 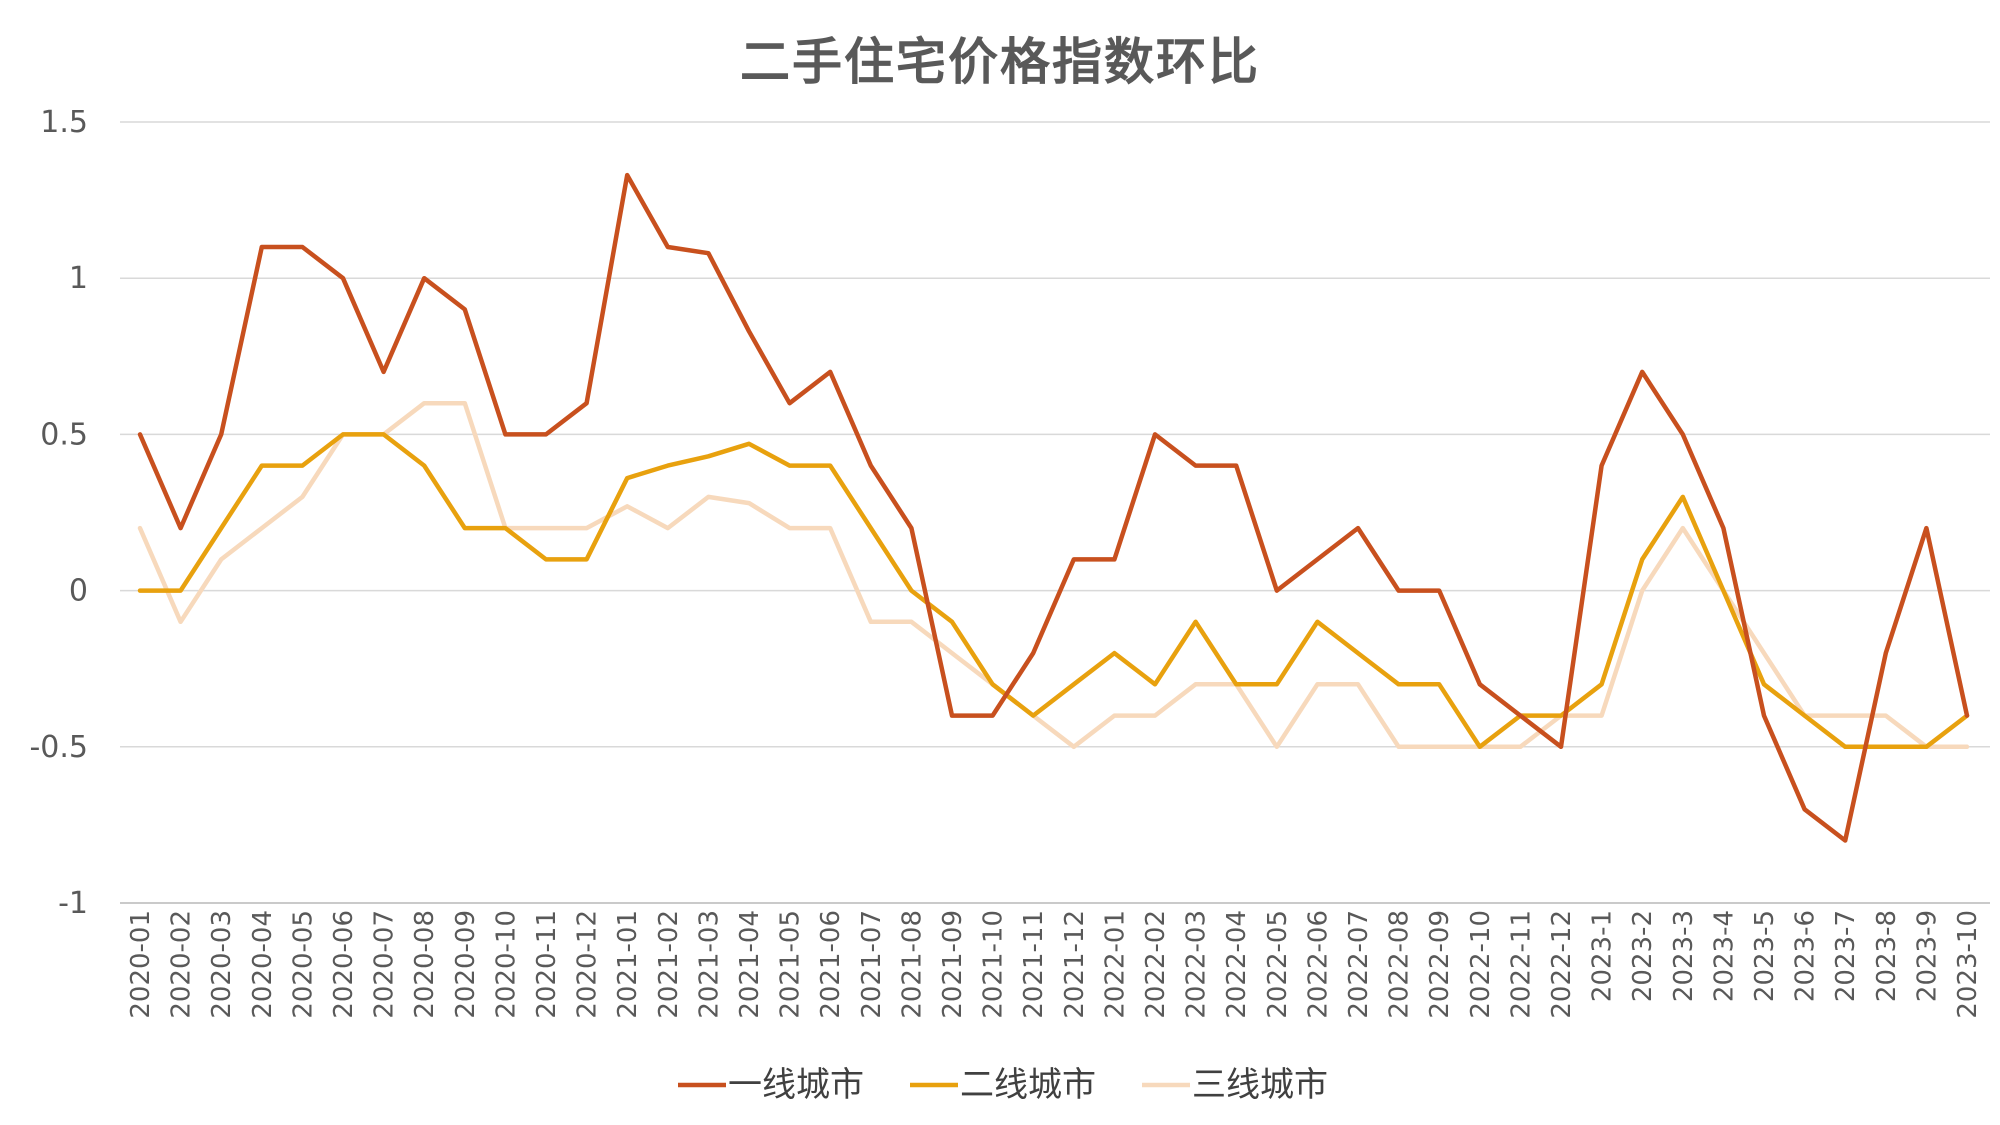 What do you see at coordinates (1684, 956) in the screenshot?
I see `x-tick-label: 2023-3` at bounding box center [1684, 956].